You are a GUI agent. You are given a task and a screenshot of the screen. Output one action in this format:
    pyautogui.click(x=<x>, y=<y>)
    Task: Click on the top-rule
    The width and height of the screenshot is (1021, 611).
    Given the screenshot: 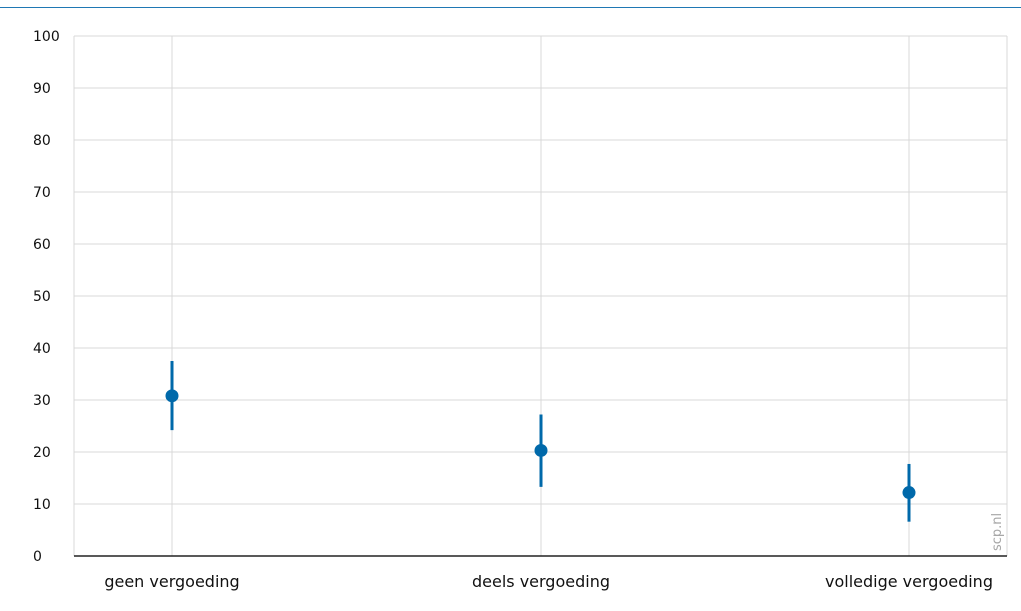 What is the action you would take?
    pyautogui.click(x=510, y=7)
    